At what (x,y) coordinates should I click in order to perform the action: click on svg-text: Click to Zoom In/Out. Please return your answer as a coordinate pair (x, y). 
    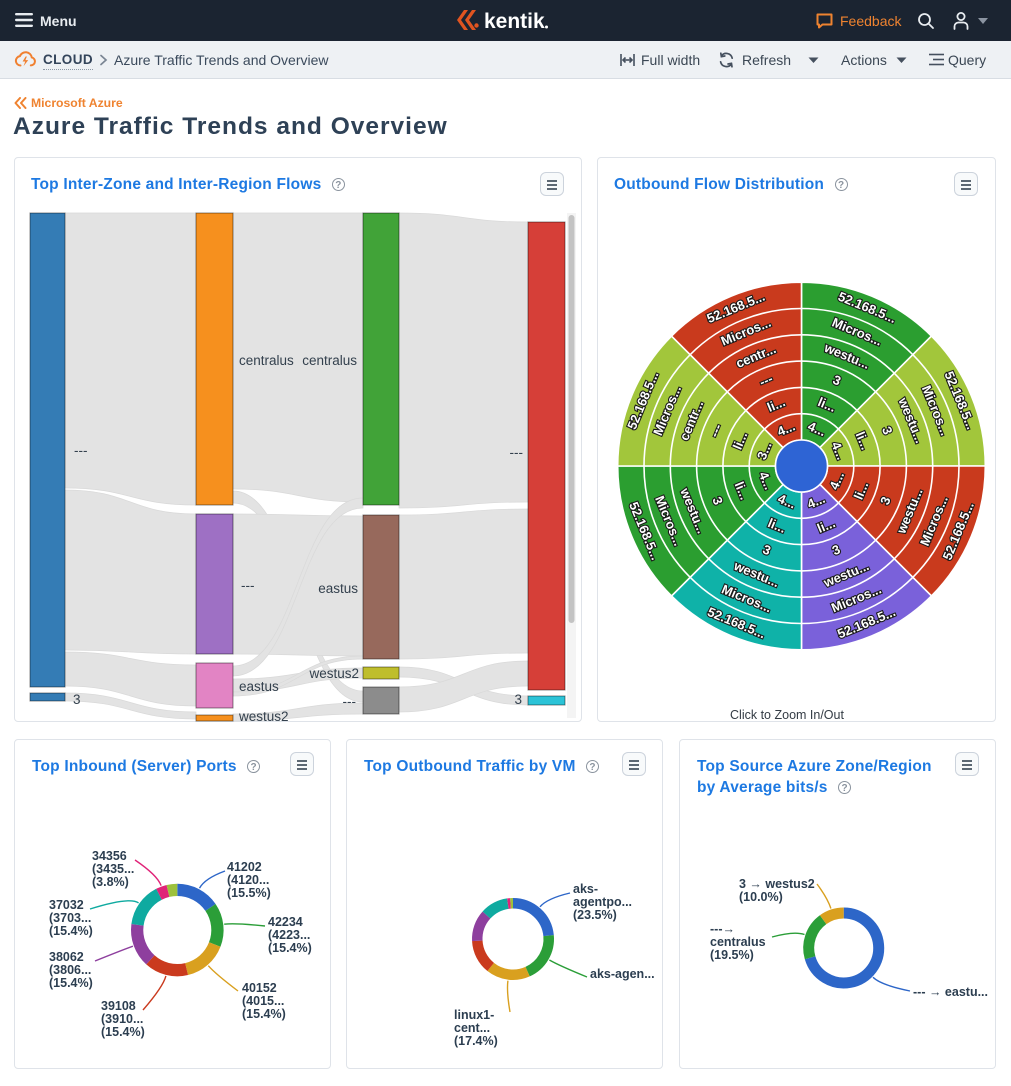
    Looking at the image, I should click on (787, 715).